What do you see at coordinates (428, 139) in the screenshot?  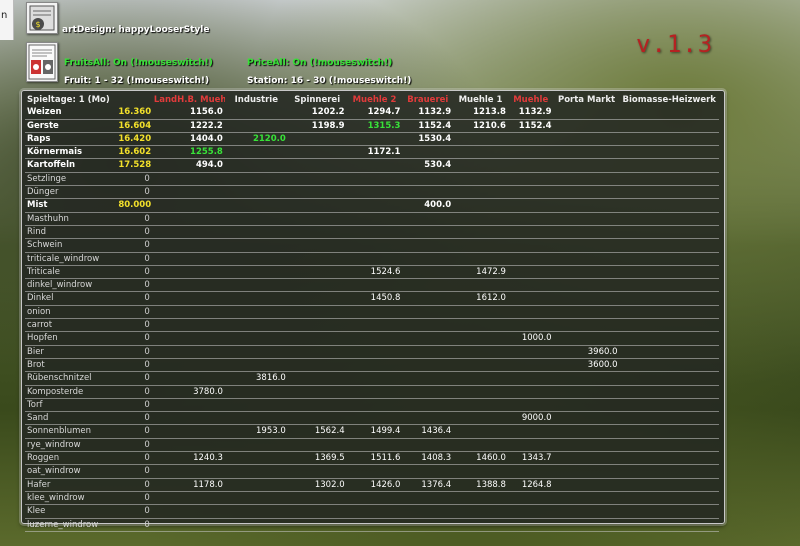 I see `price-cell: 1530.4` at bounding box center [428, 139].